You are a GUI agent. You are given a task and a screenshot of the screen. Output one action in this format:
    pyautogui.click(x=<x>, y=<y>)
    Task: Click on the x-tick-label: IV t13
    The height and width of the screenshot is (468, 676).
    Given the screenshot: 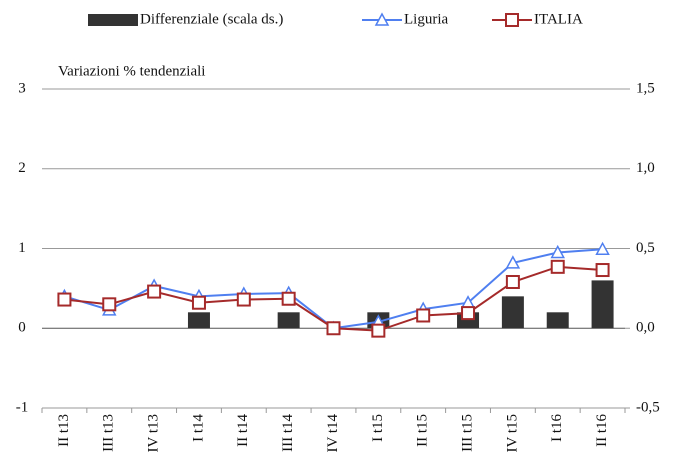 What is the action you would take?
    pyautogui.click(x=154, y=433)
    